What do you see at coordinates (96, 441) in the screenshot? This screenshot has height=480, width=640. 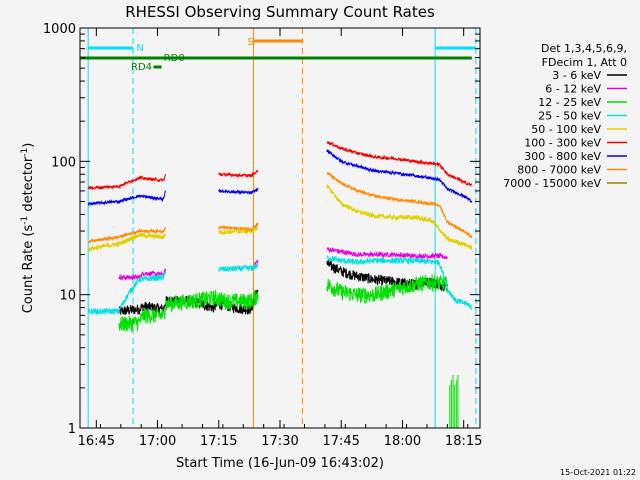 I see `x-tick-label-0: 16:45` at bounding box center [96, 441].